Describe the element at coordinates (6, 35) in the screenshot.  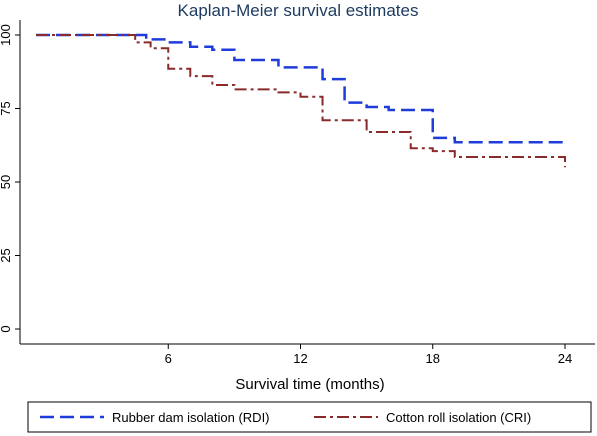
I see `y-tick-label: 100` at that location.